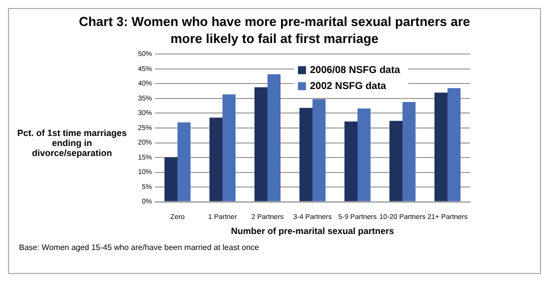  Describe the element at coordinates (275, 30) in the screenshot. I see `chart-title: Chart 3: Women who have more pre-marital sexual partners are more likely to fail at first marriage` at that location.